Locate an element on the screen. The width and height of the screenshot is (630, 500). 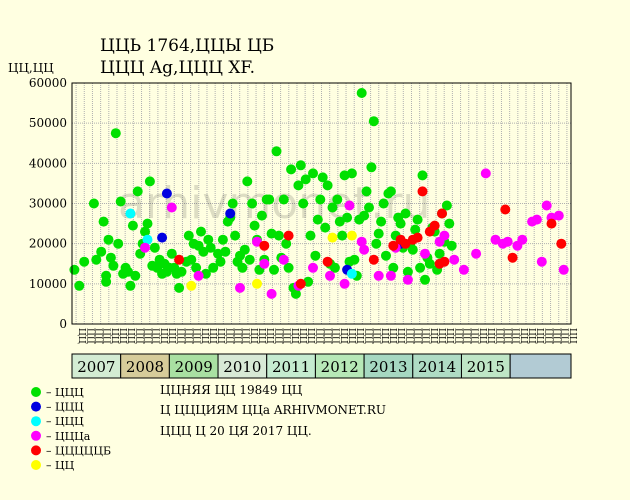
year-label: 2011 is located at coordinates (291, 367).